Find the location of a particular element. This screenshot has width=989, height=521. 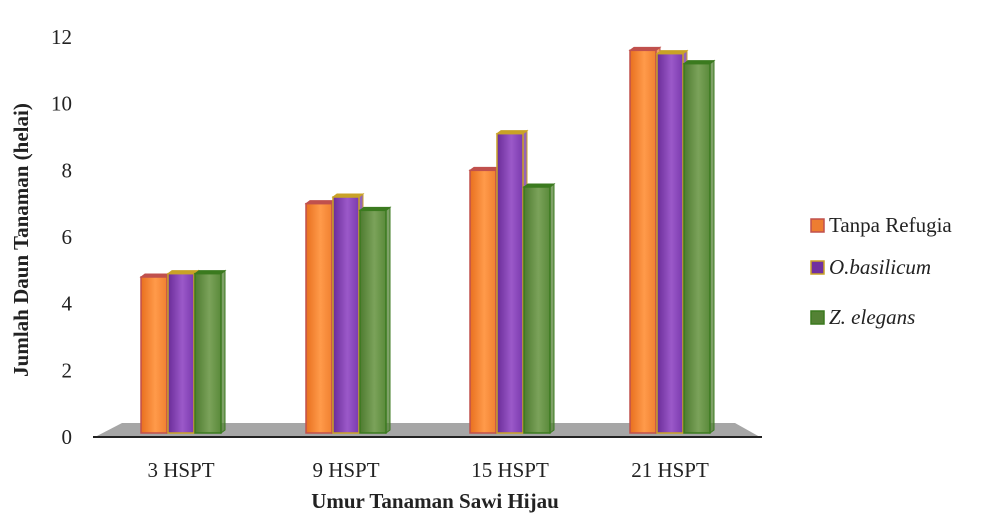

x-tick-label: 15 HSPT is located at coordinates (510, 470).